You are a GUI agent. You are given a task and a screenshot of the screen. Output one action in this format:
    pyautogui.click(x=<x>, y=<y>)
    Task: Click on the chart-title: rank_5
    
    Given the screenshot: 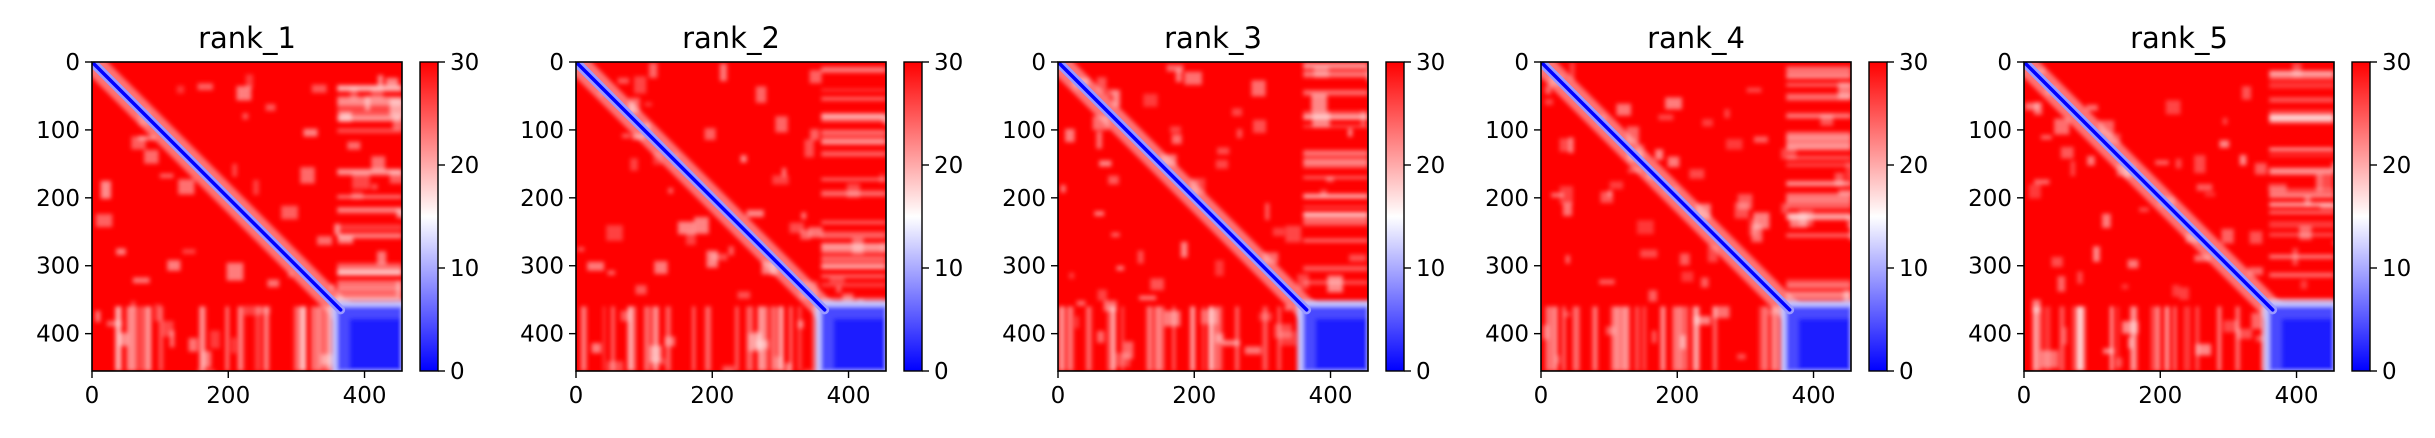 What is the action you would take?
    pyautogui.click(x=2179, y=38)
    